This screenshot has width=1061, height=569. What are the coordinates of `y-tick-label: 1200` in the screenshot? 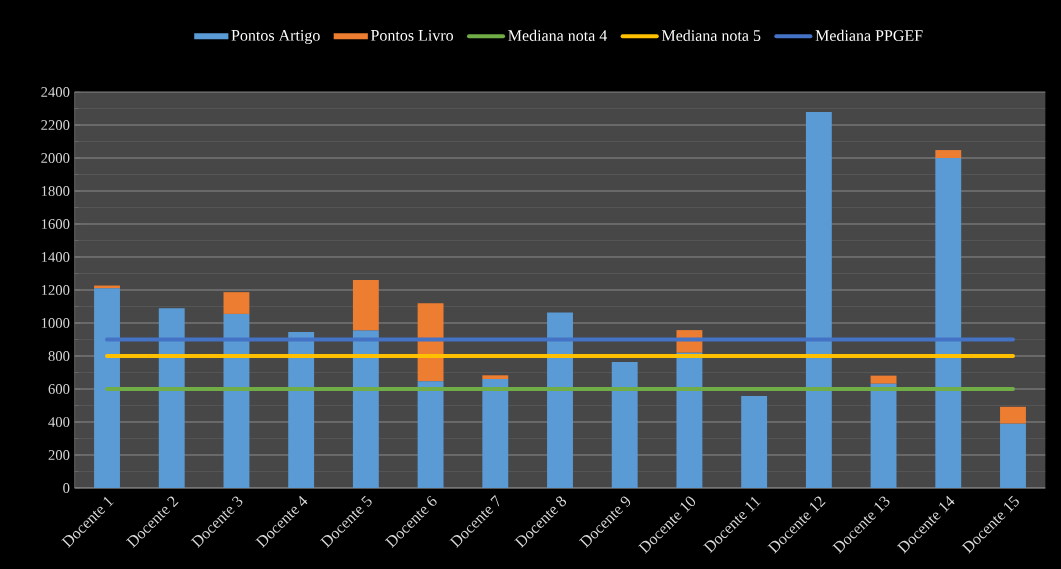 It's located at (55, 290).